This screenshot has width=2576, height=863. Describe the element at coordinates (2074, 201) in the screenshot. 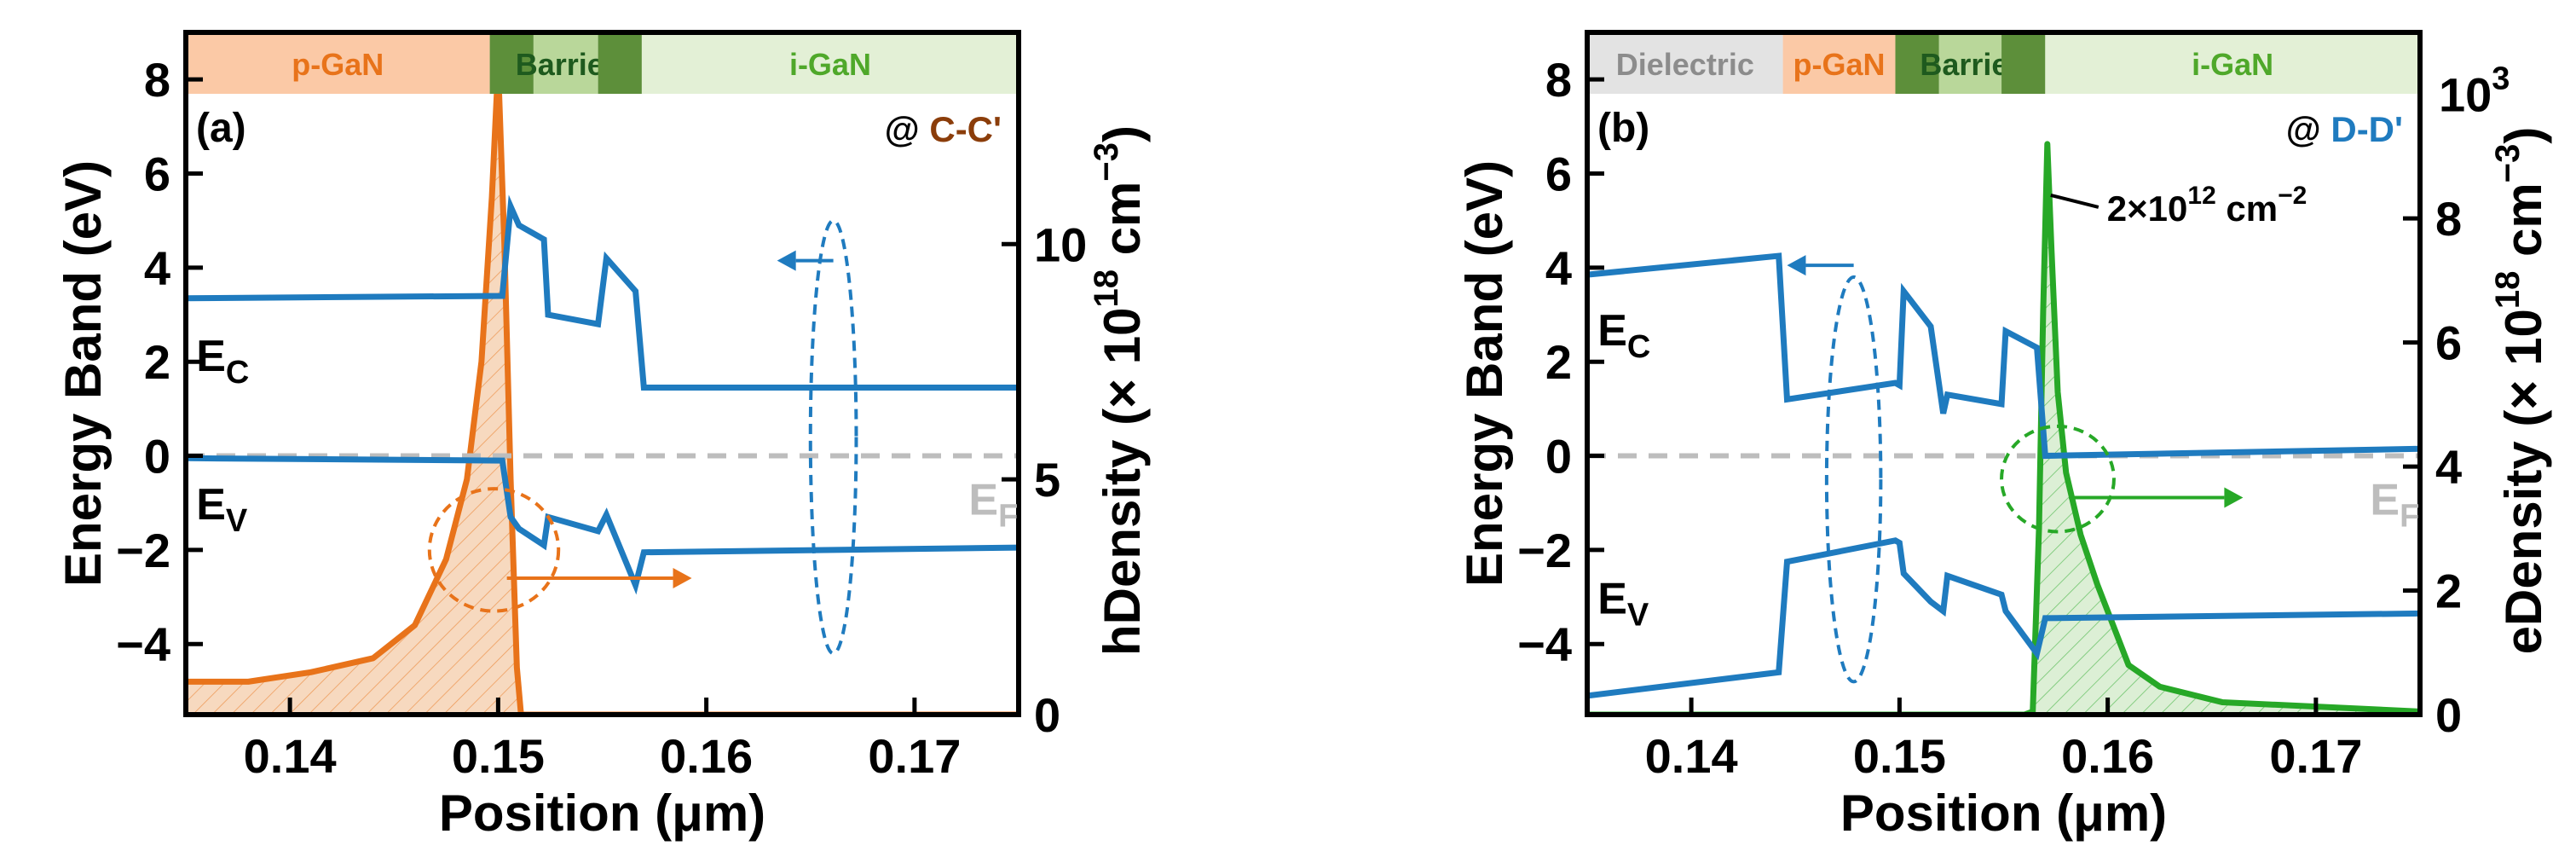

I see `callout-leader` at that location.